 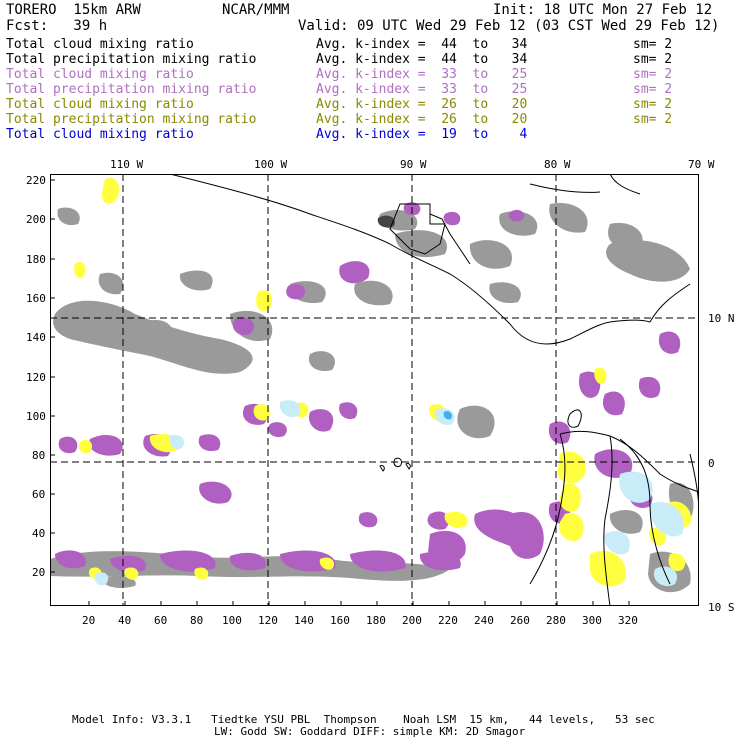 I want to click on x-tick-label: 200, so click(x=412, y=620).